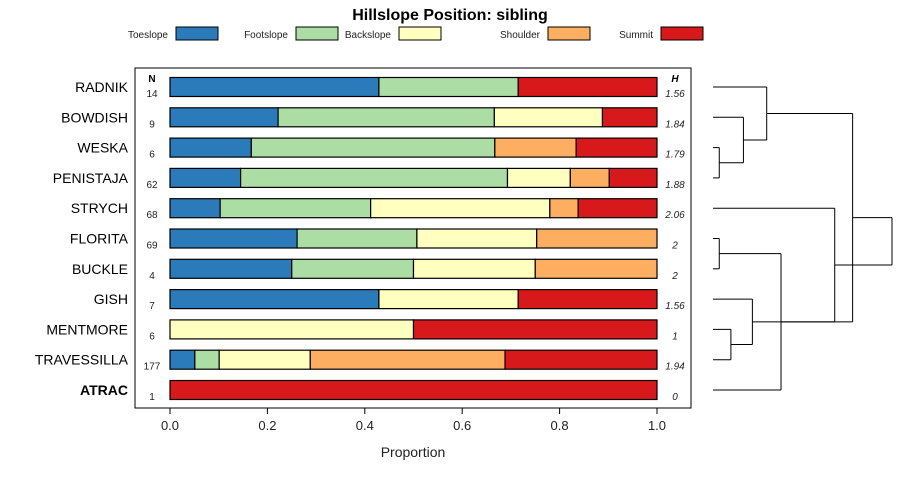 This screenshot has height=480, width=900. What do you see at coordinates (413, 390) in the screenshot?
I see `bar-segment-atrac-summit` at bounding box center [413, 390].